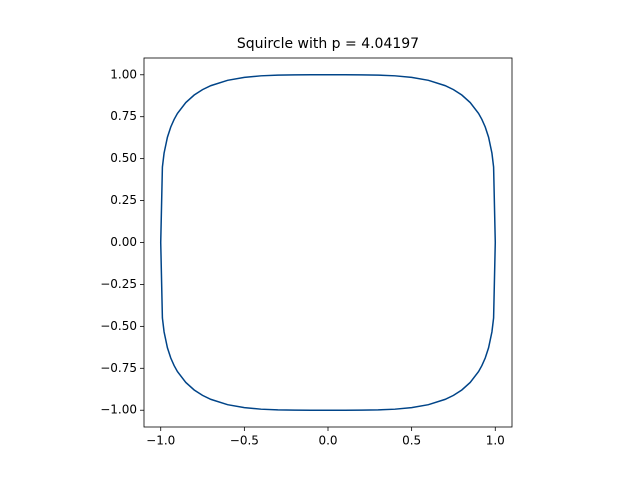  What do you see at coordinates (118, 410) in the screenshot?
I see `y-tick-label: −1.00` at bounding box center [118, 410].